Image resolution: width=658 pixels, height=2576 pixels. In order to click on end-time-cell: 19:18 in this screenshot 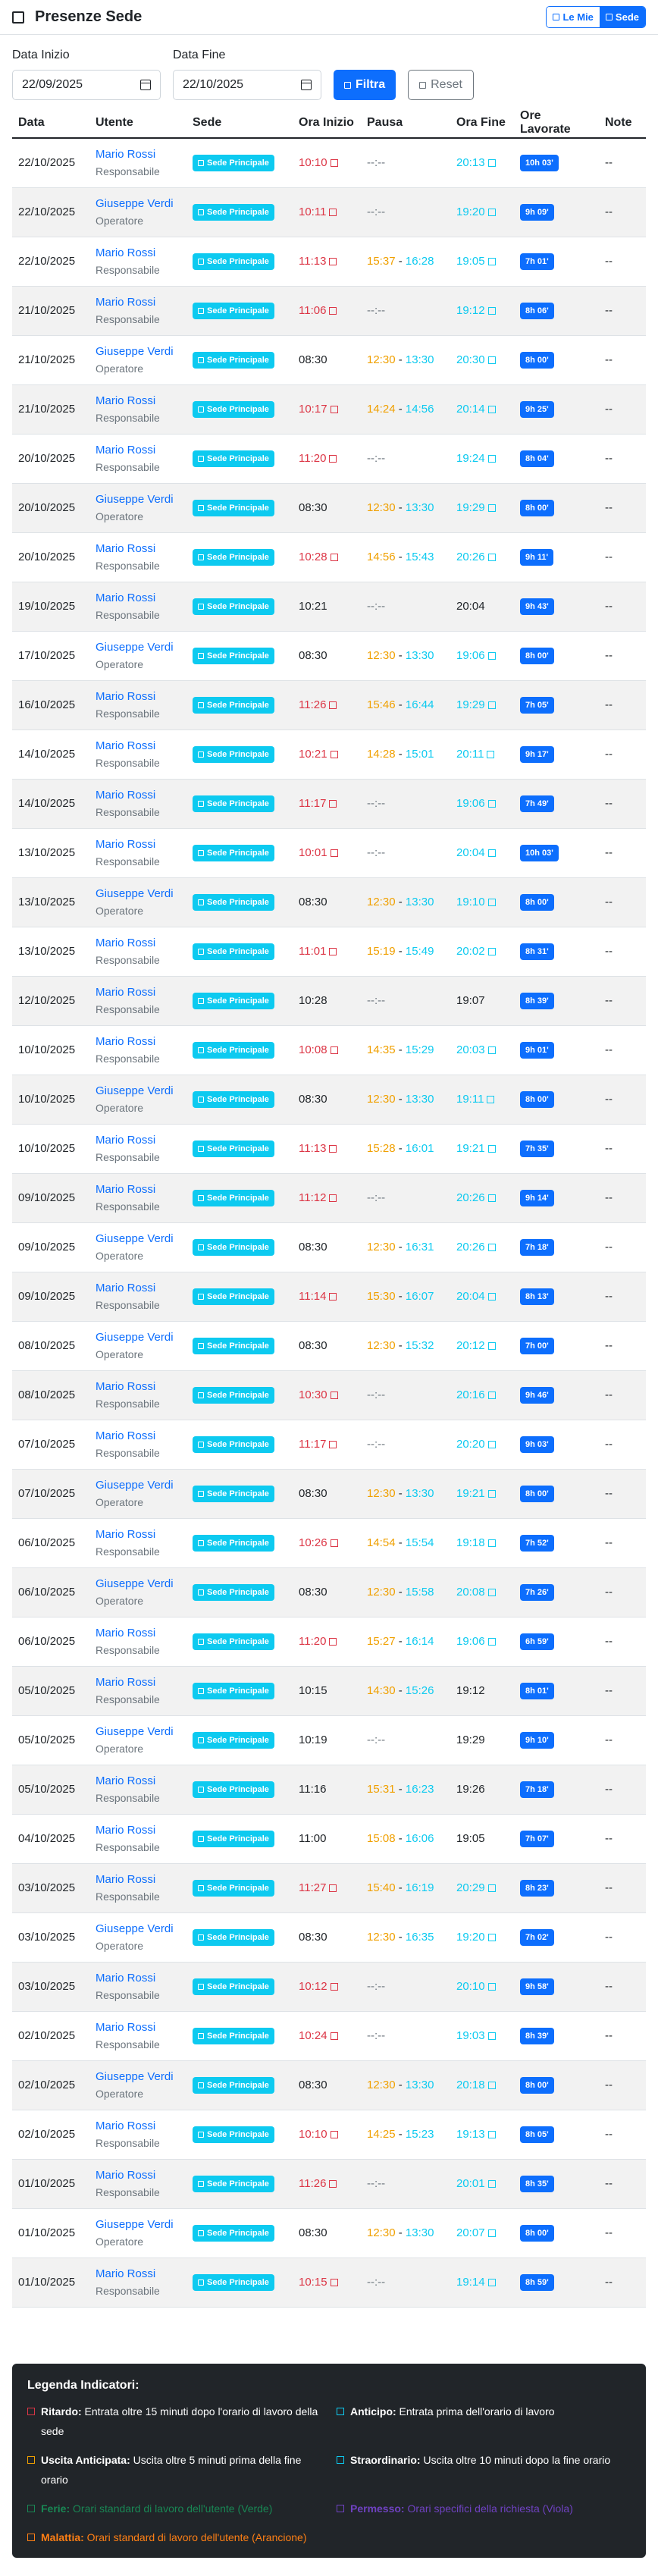, I will do `click(482, 1543)`.